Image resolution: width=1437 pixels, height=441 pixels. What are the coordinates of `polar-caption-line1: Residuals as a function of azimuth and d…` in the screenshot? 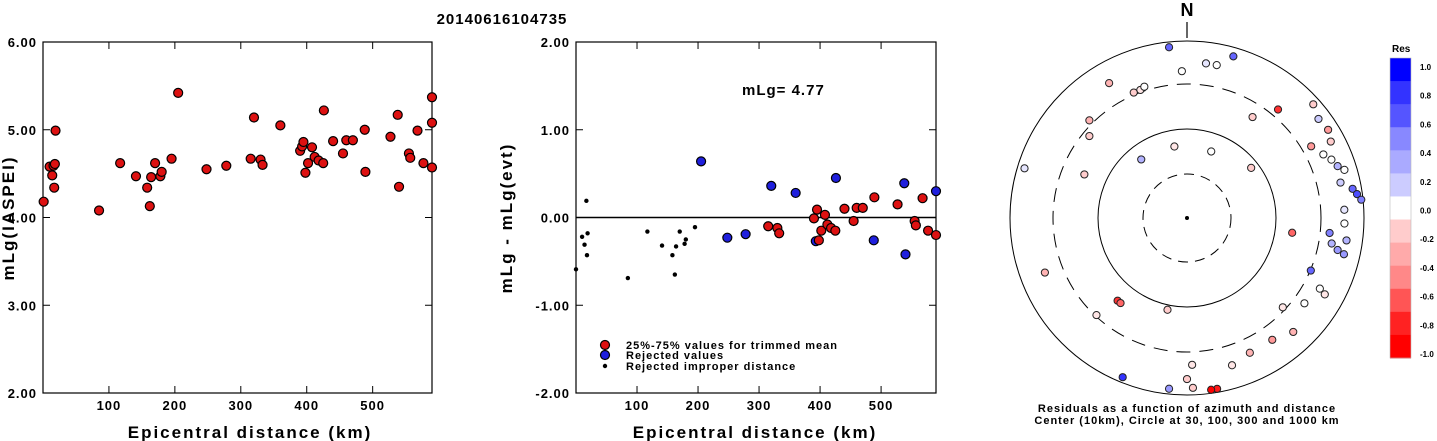 It's located at (1187, 409).